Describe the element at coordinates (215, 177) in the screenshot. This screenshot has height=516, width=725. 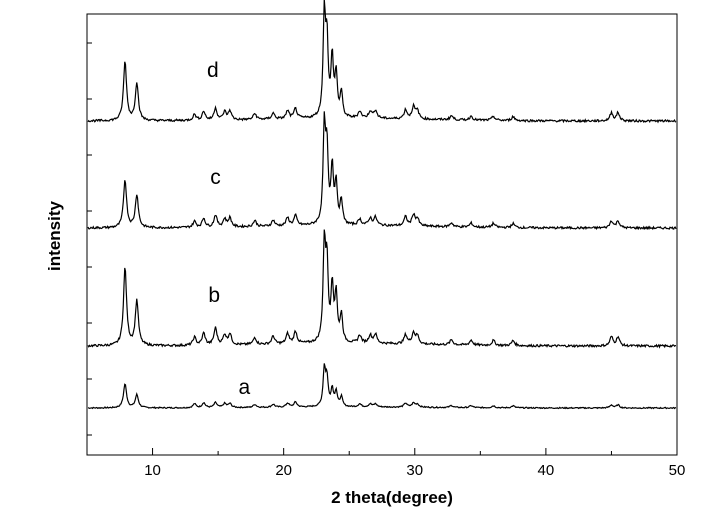
I see `curve-label-c: c` at that location.